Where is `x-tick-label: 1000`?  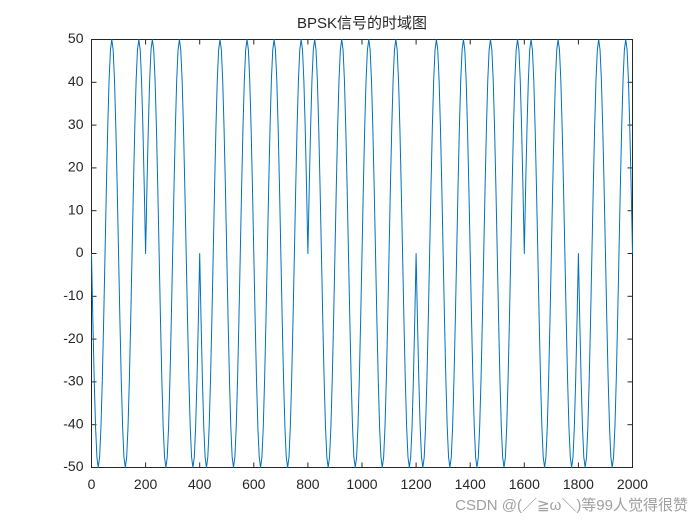
x-tick-label: 1000 is located at coordinates (361, 484).